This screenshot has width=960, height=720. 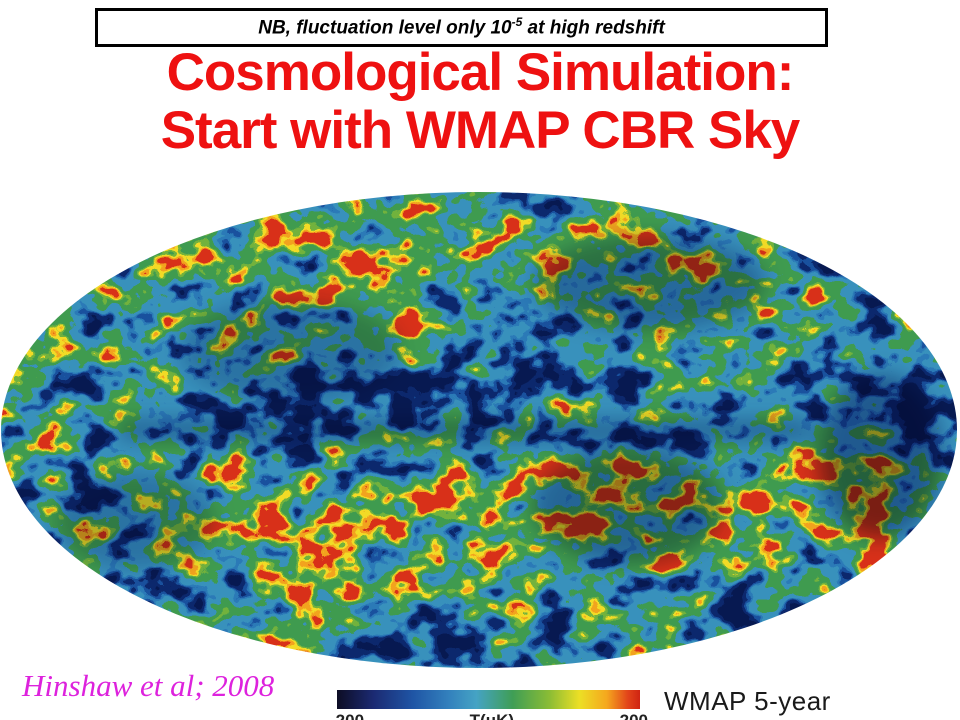 I want to click on note-text-prefix: NB, fluctuation level only 10, so click(x=385, y=28).